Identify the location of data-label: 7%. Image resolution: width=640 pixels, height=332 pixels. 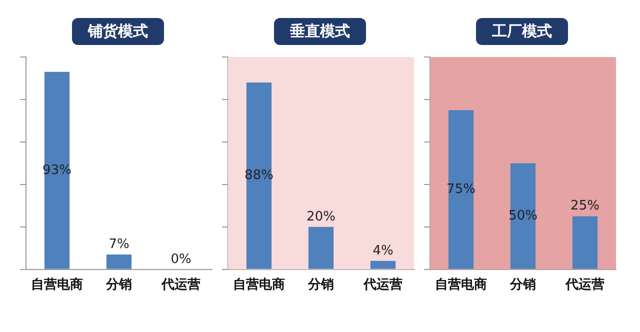
(119, 244).